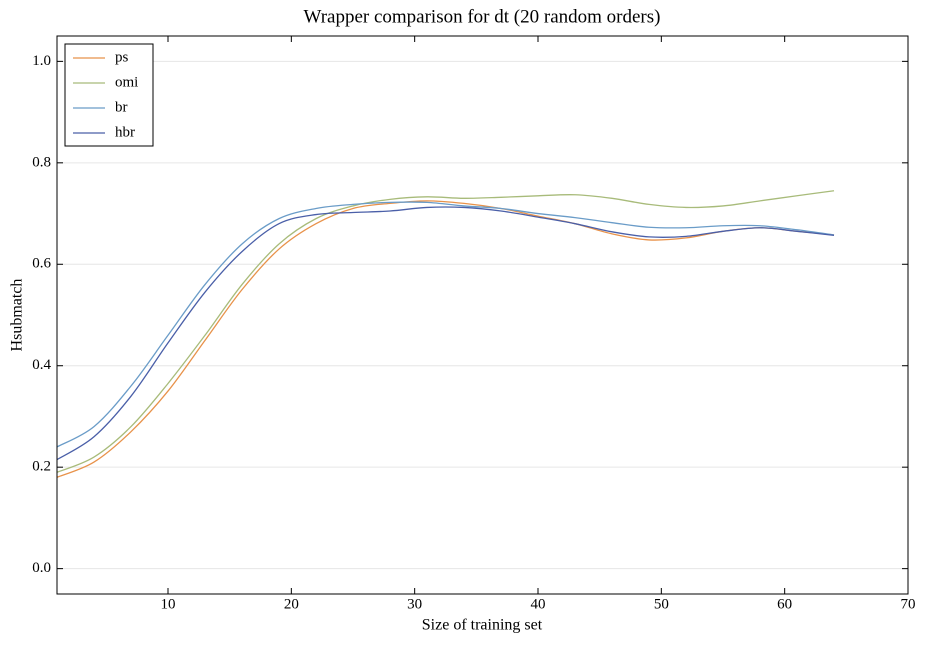 The height and width of the screenshot is (649, 926). Describe the element at coordinates (41, 61) in the screenshot. I see `y-tick-label: 1.0` at that location.